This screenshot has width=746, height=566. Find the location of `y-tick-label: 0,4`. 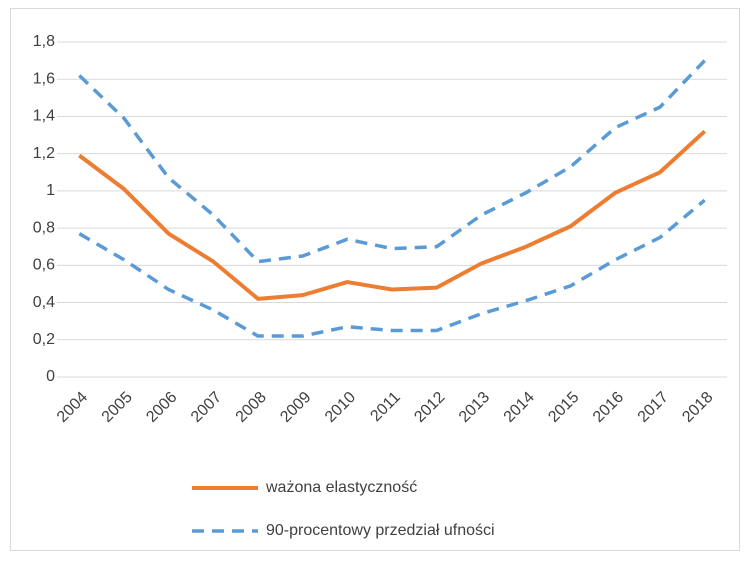

y-tick-label: 0,4 is located at coordinates (44, 302).